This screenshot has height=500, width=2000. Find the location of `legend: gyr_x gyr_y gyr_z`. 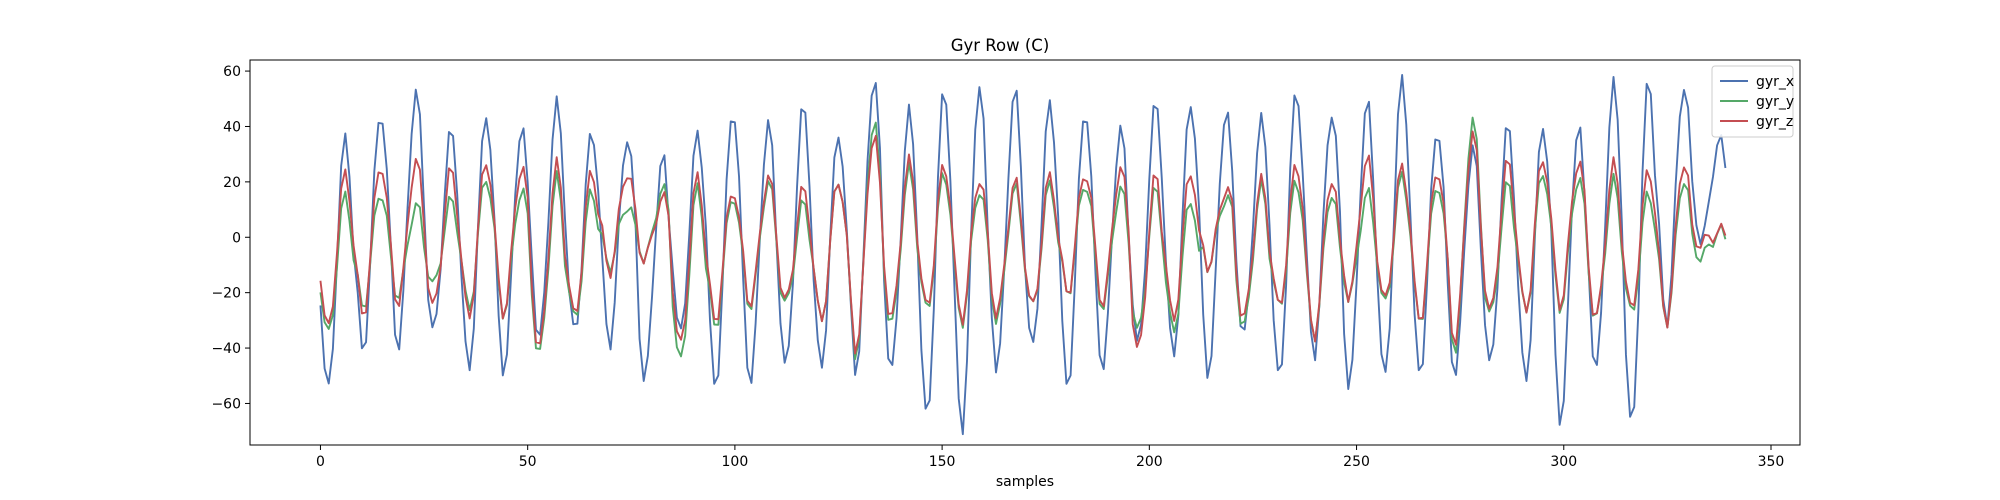

legend: gyr_x gyr_y gyr_z is located at coordinates (1752, 101).